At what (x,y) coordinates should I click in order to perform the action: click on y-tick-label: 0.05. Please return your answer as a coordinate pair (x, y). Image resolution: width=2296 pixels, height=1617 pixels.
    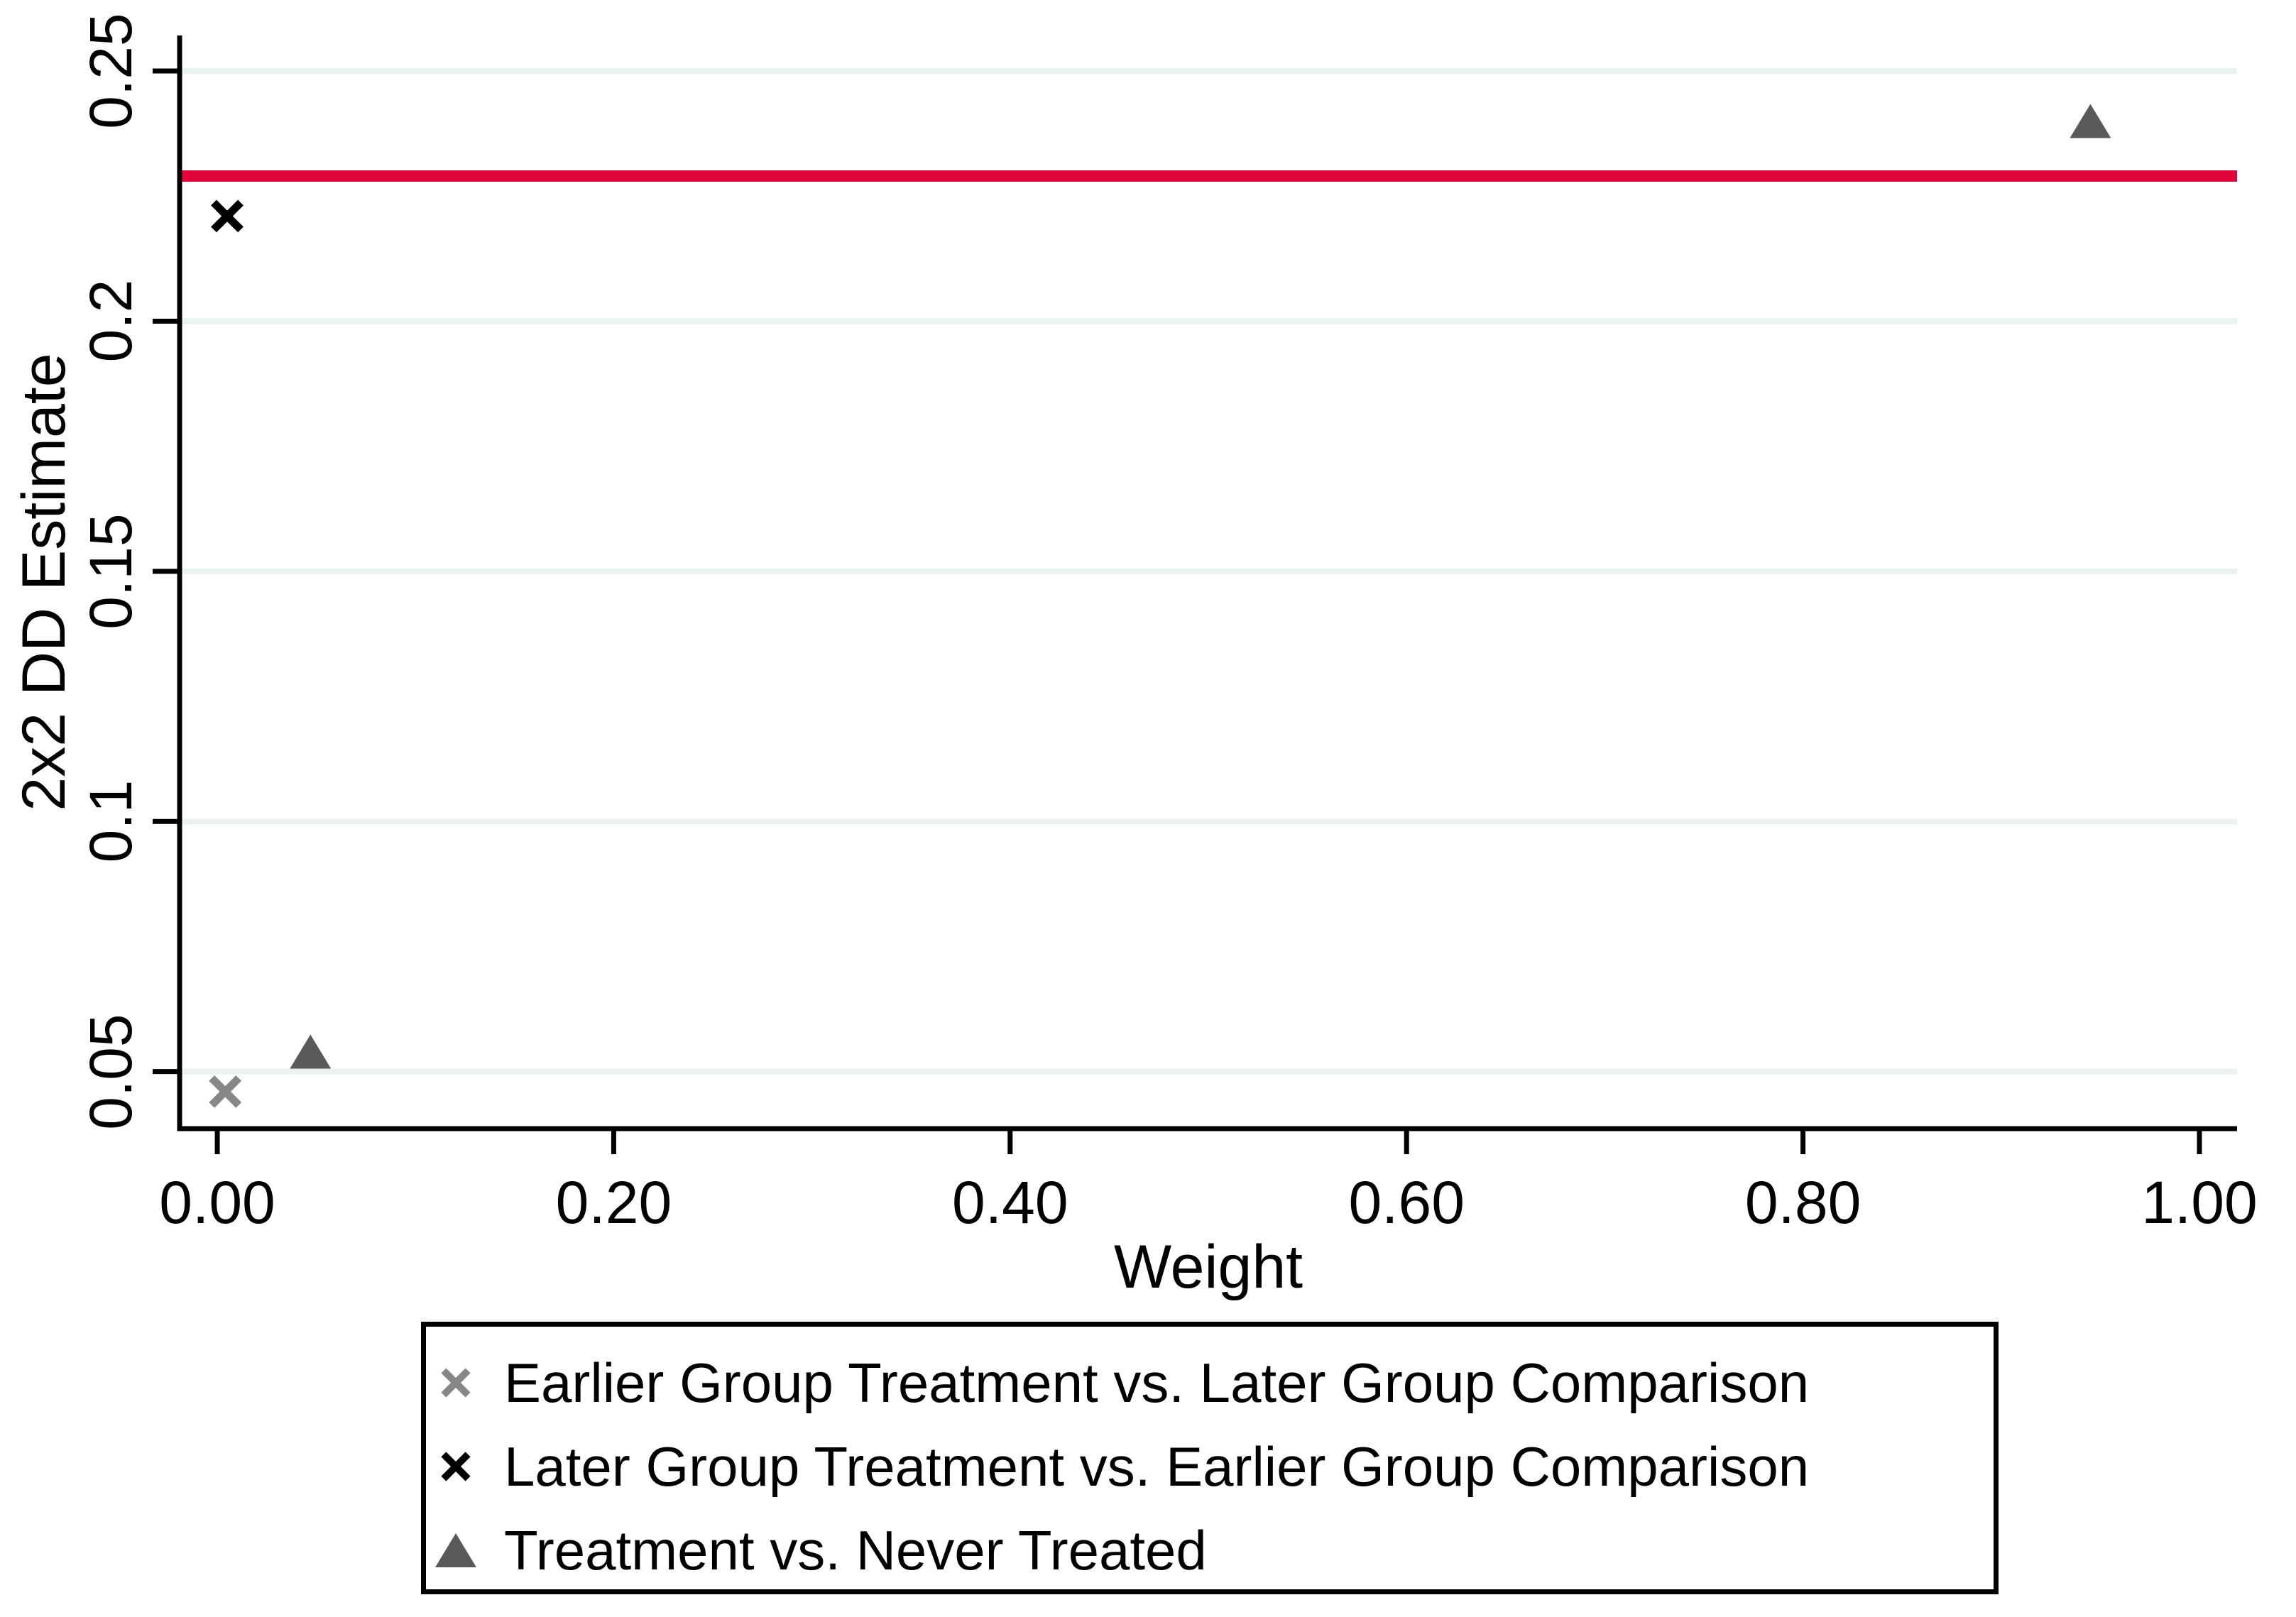
    Looking at the image, I should click on (110, 1071).